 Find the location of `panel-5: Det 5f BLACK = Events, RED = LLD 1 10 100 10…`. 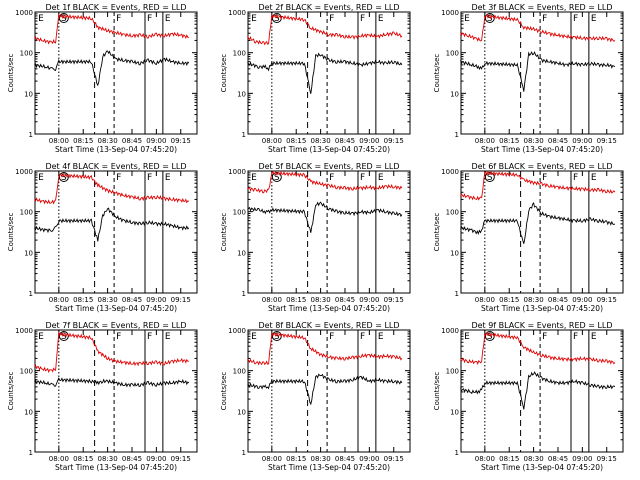

panel-5: Det 5f BLACK = Events, RED = LLD 1 10 100 10… is located at coordinates (315, 237).